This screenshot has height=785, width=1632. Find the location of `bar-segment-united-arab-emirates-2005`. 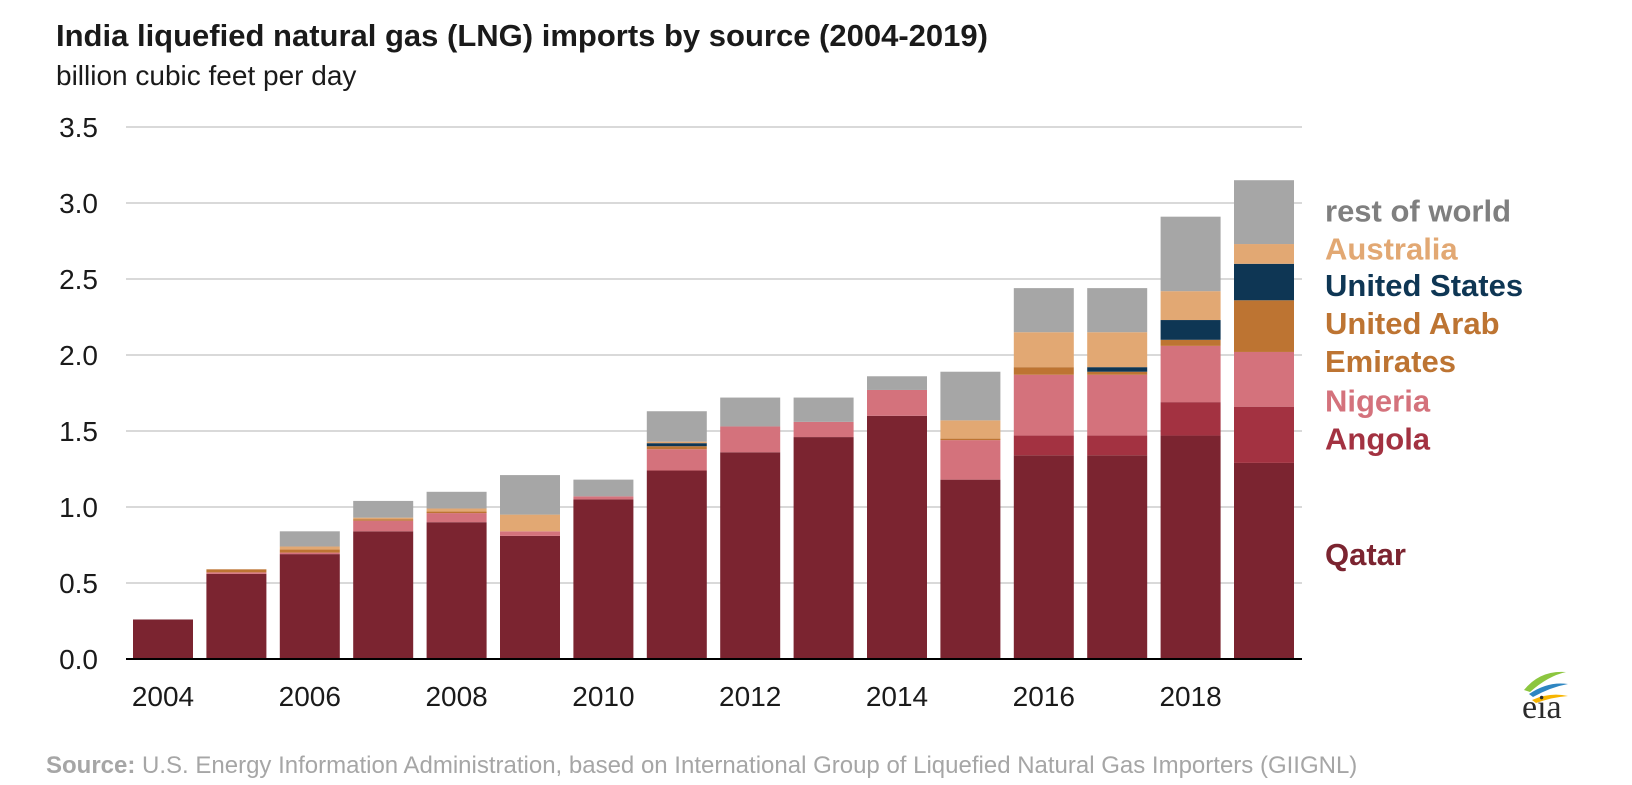

bar-segment-united-arab-emirates-2005 is located at coordinates (236, 571).